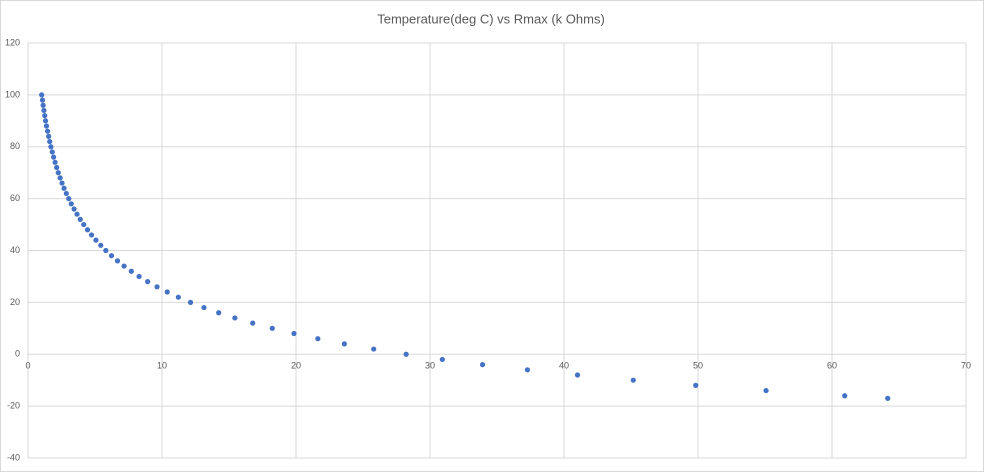 This screenshot has height=472, width=984. What do you see at coordinates (15, 250) in the screenshot?
I see `y-tick-label: 40` at bounding box center [15, 250].